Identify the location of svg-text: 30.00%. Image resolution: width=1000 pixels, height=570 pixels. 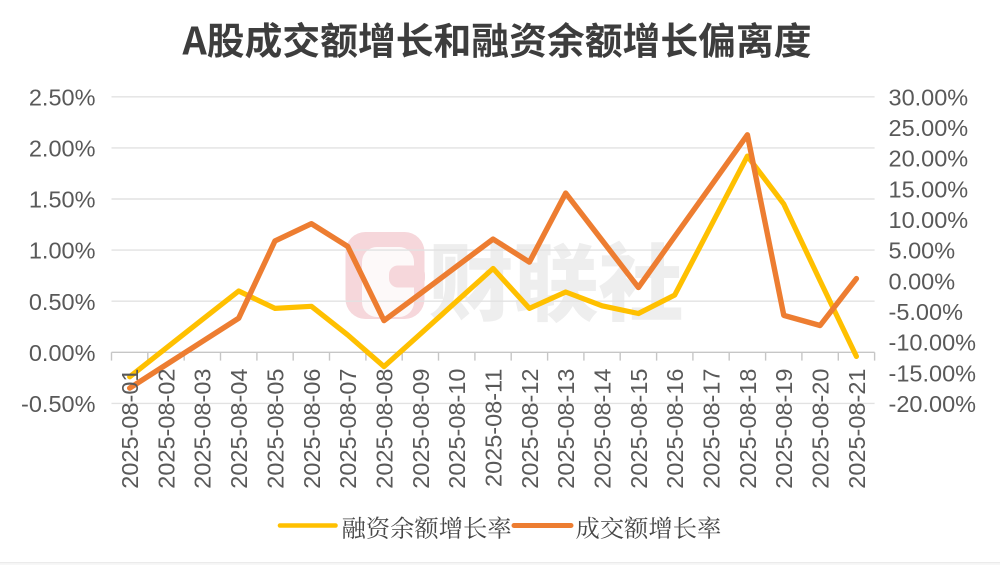
(929, 97).